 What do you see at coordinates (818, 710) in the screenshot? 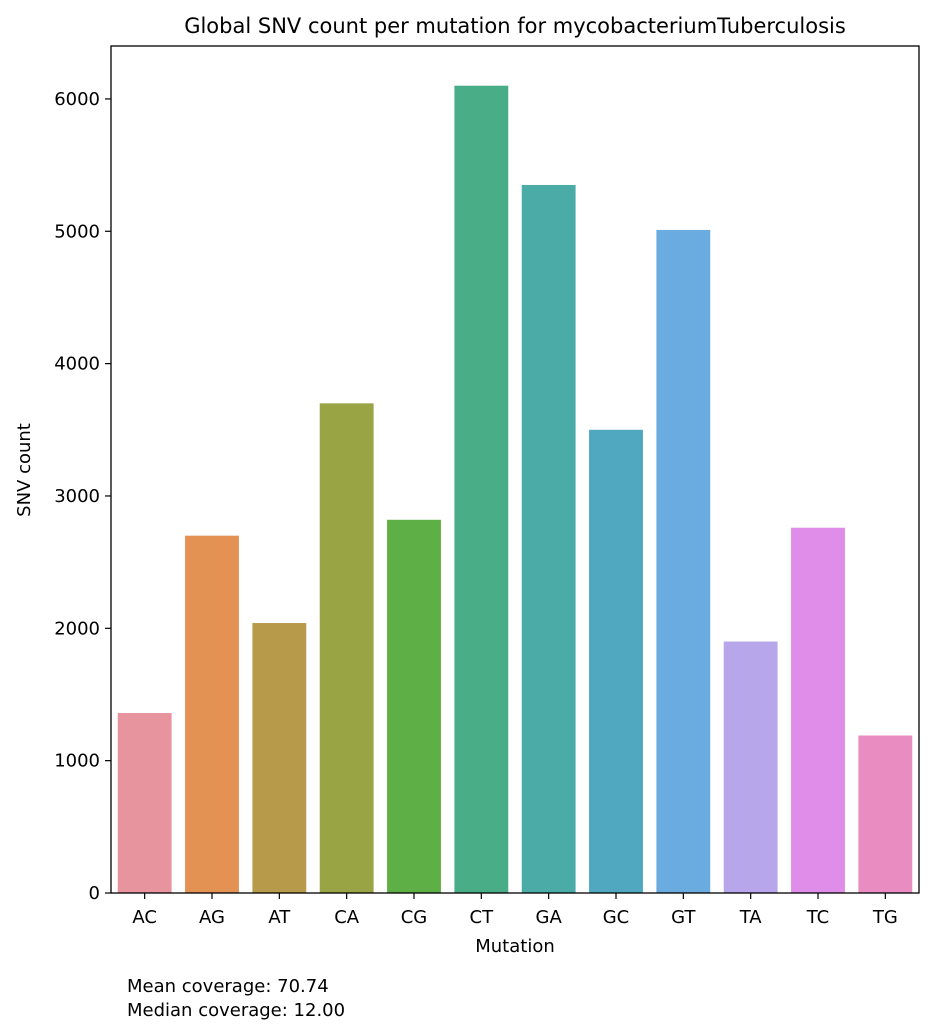
I see `bar-tc` at bounding box center [818, 710].